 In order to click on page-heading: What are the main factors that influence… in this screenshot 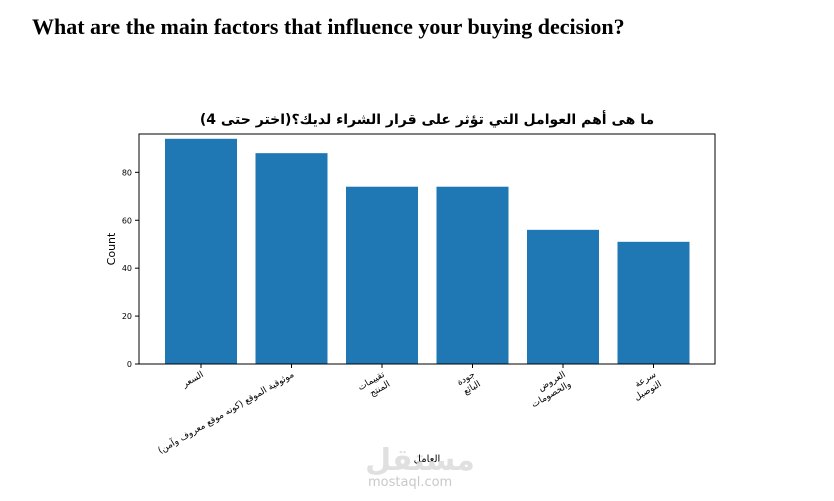, I will do `click(328, 26)`.